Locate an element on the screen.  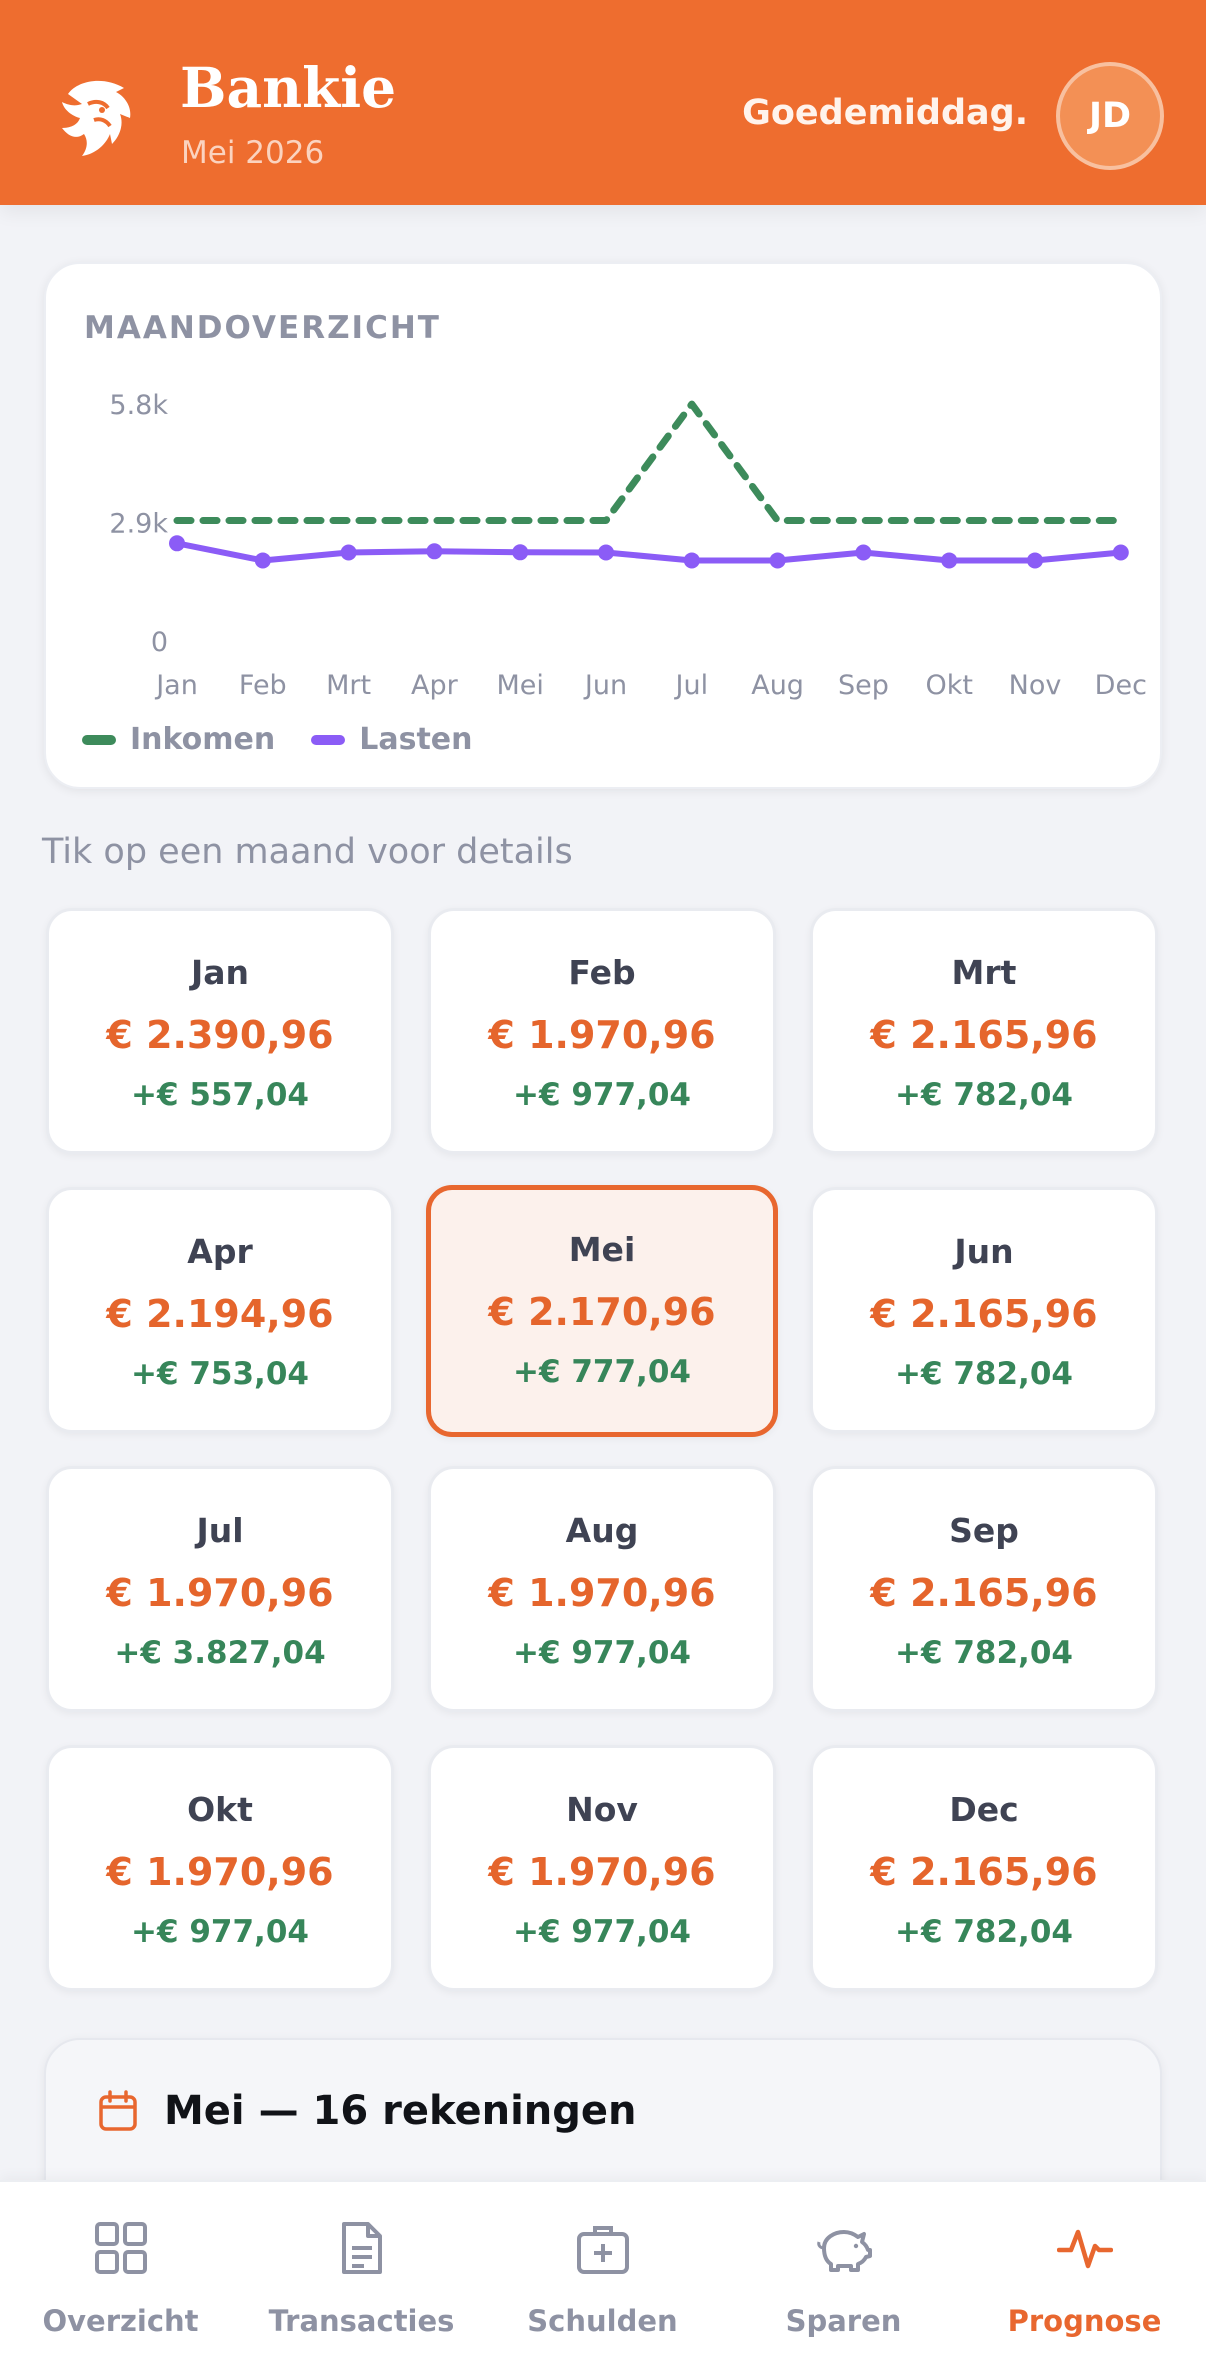
month-card-aug: Aug € 1.970,96 +€ 977,04 is located at coordinates (602, 1589).